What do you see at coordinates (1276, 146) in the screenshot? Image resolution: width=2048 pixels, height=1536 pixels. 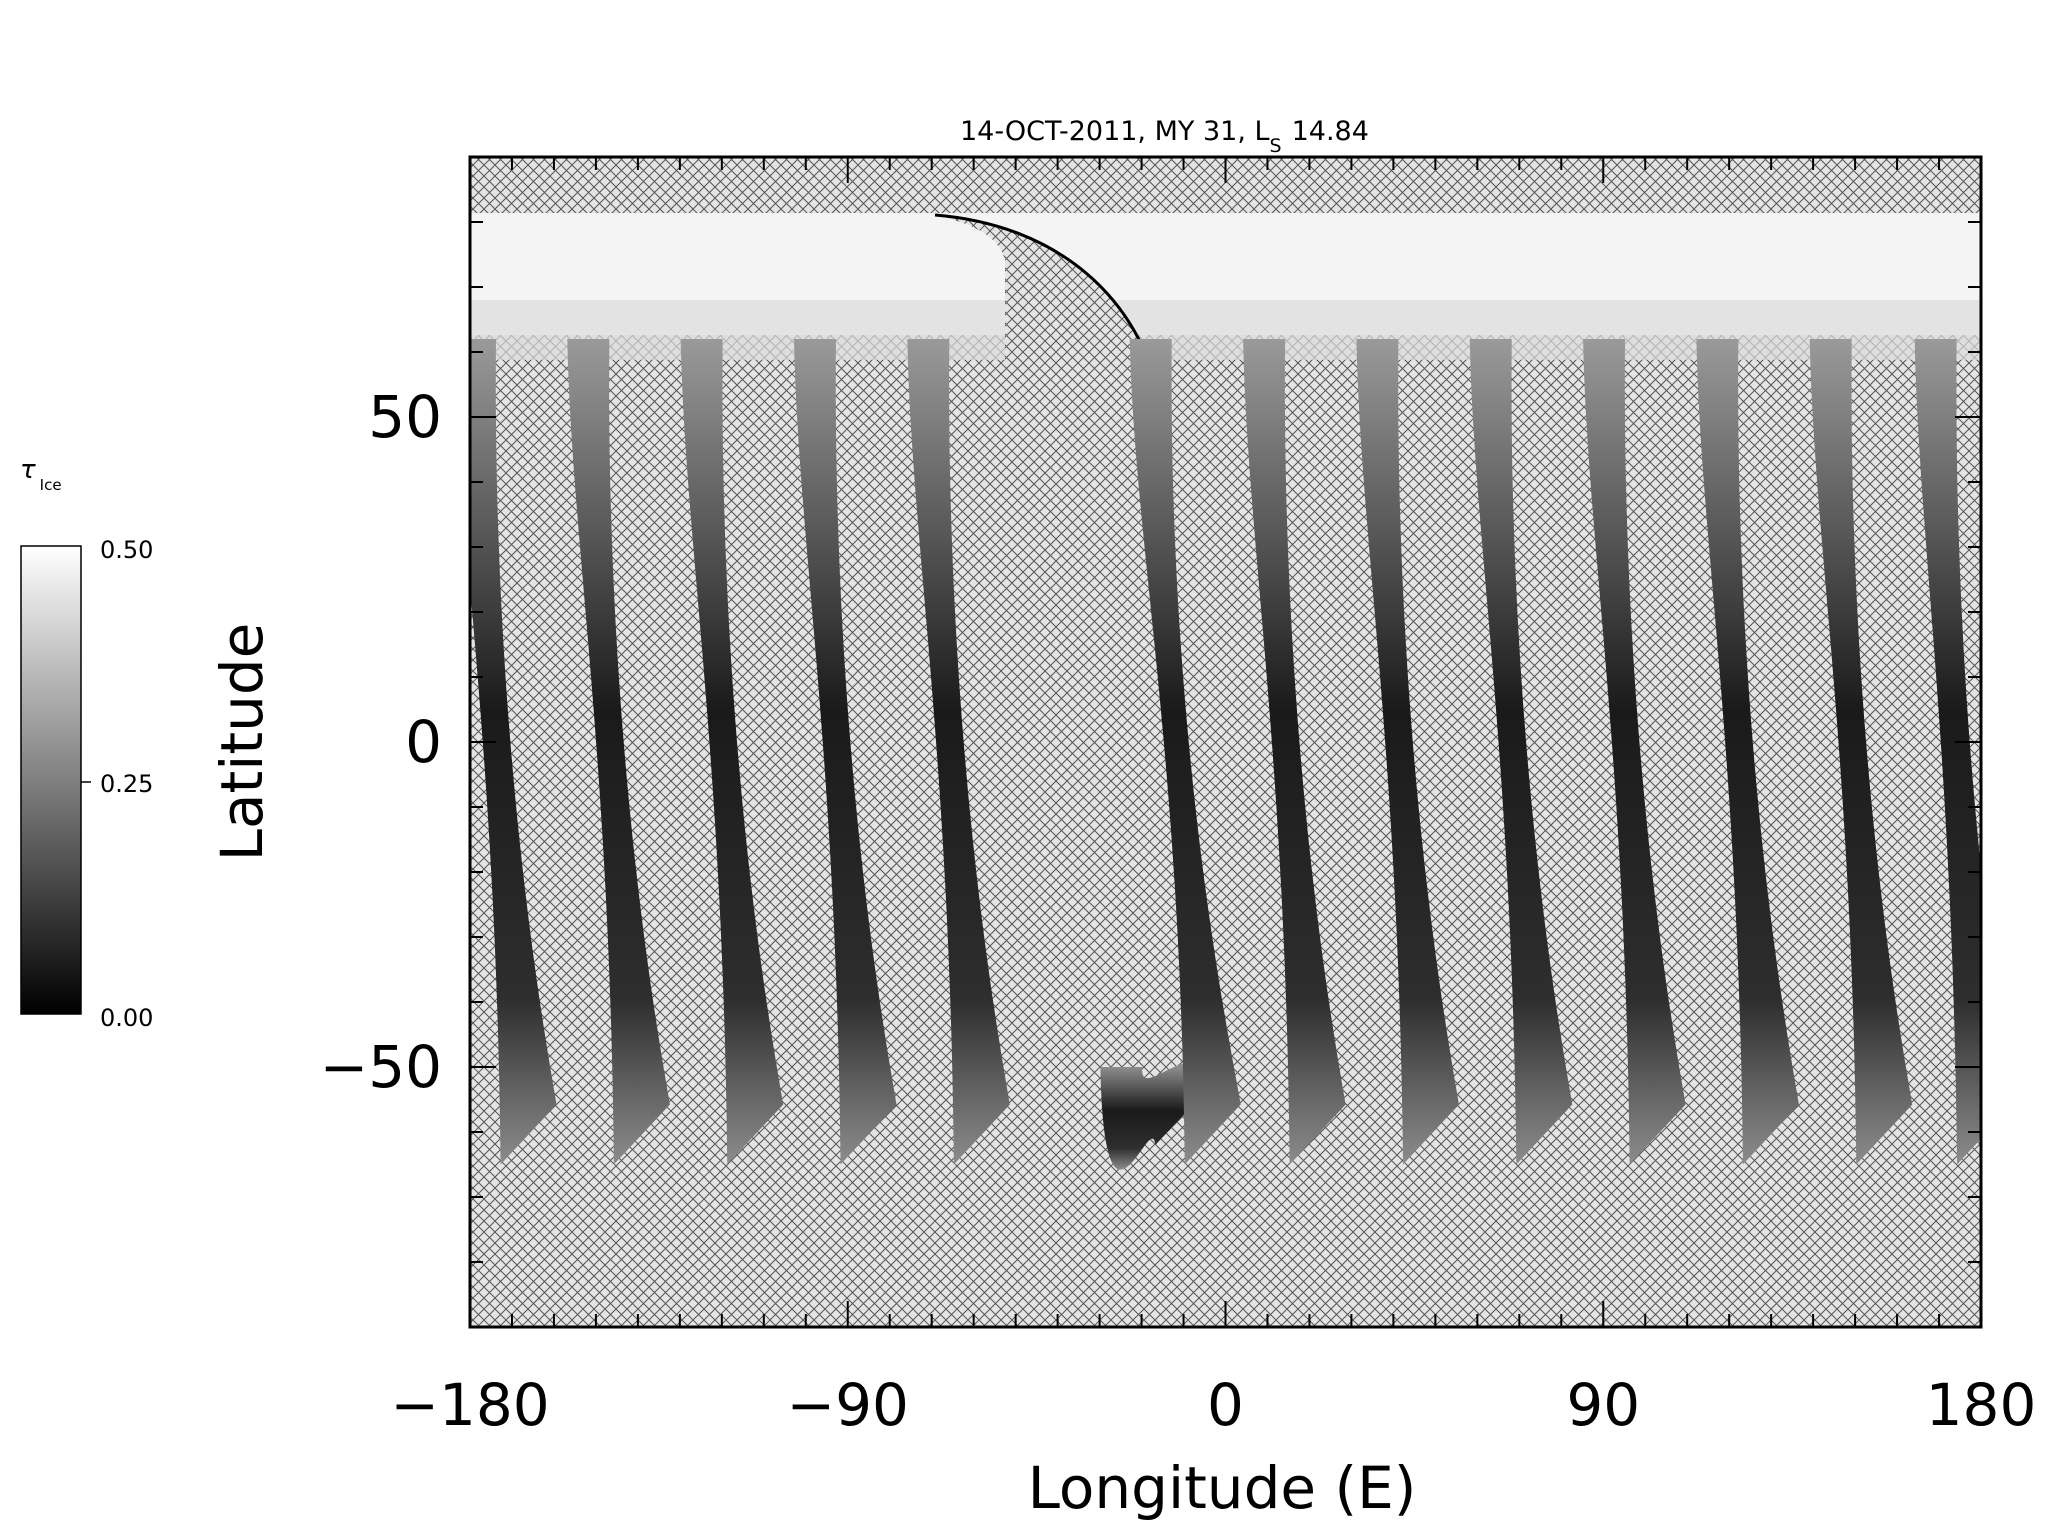 I see `title-subscript: S` at bounding box center [1276, 146].